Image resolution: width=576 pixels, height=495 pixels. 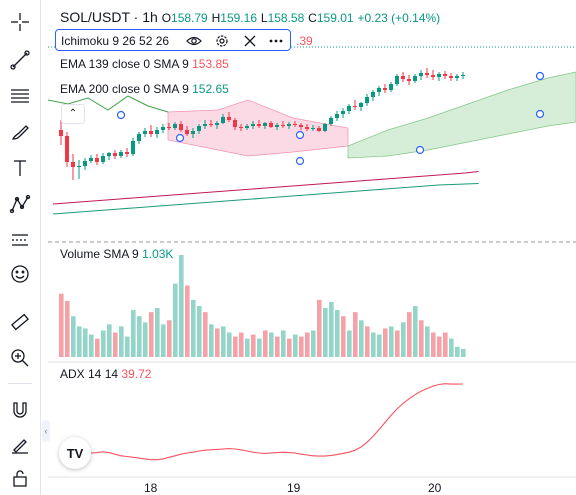 I want to click on ichimoku-legend: Ichimoku 9 26 52 26, so click(x=173, y=40).